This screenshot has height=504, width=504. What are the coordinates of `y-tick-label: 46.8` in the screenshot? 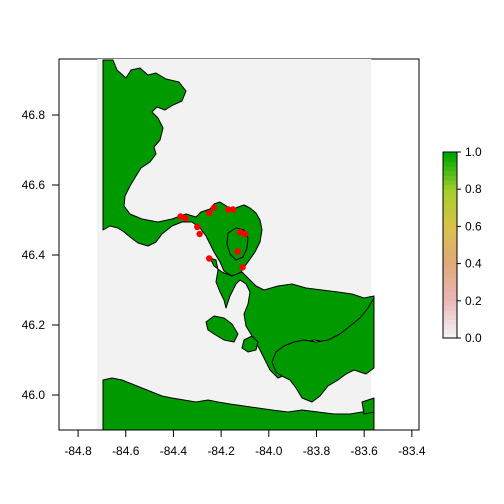 It's located at (34, 115).